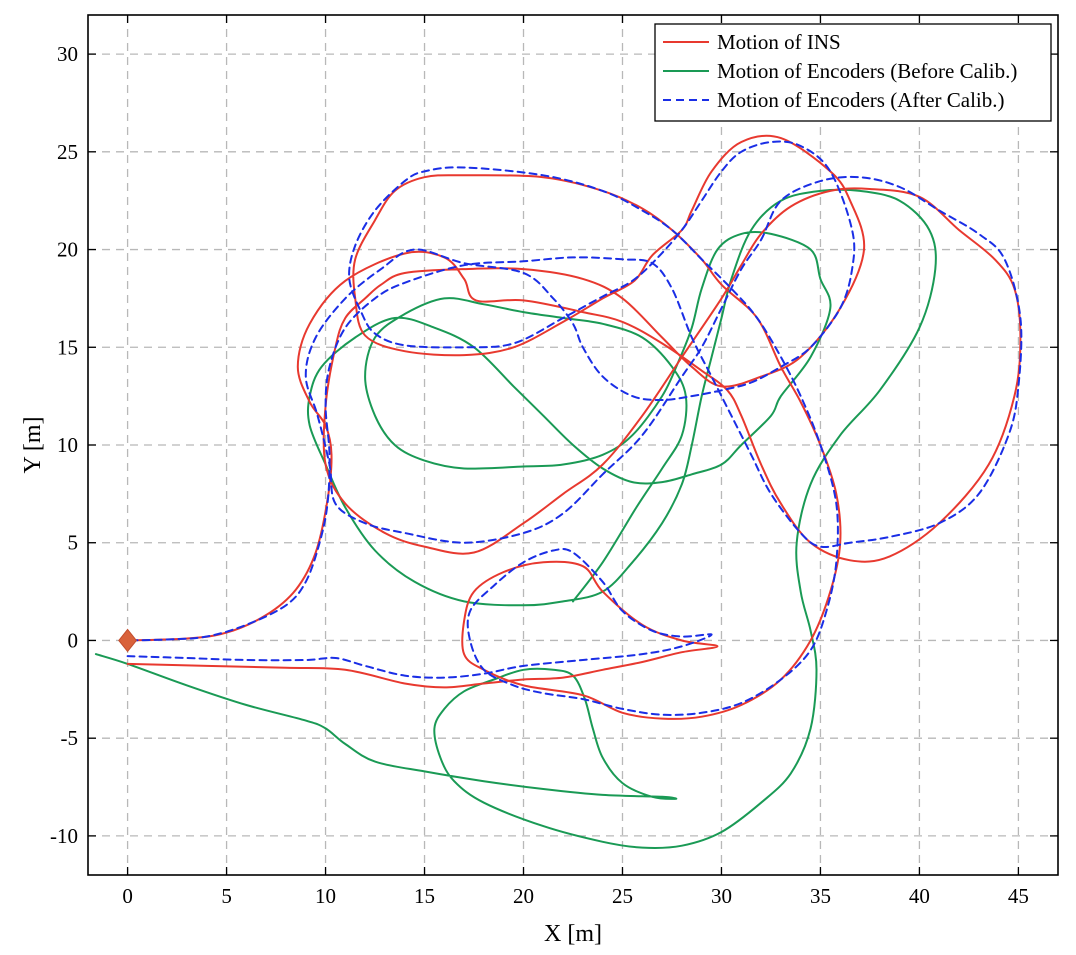 Image resolution: width=1076 pixels, height=955 pixels. I want to click on x-tick-label: 30, so click(721, 896).